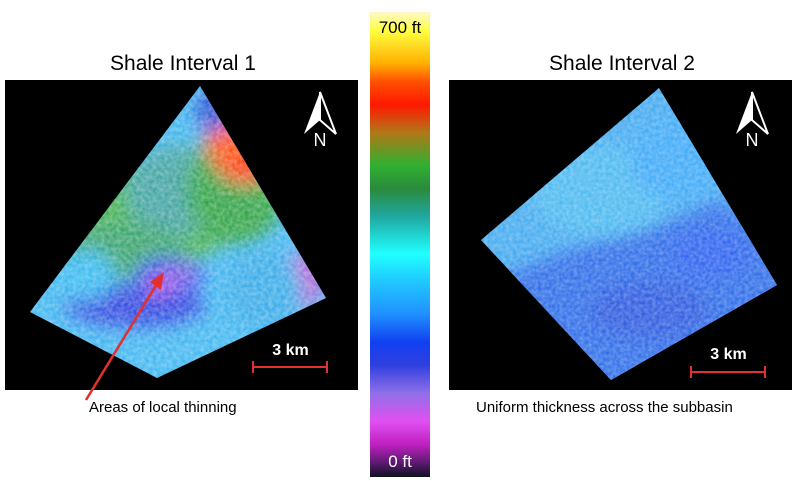  What do you see at coordinates (290, 350) in the screenshot?
I see `left-scale-label: 3 km` at bounding box center [290, 350].